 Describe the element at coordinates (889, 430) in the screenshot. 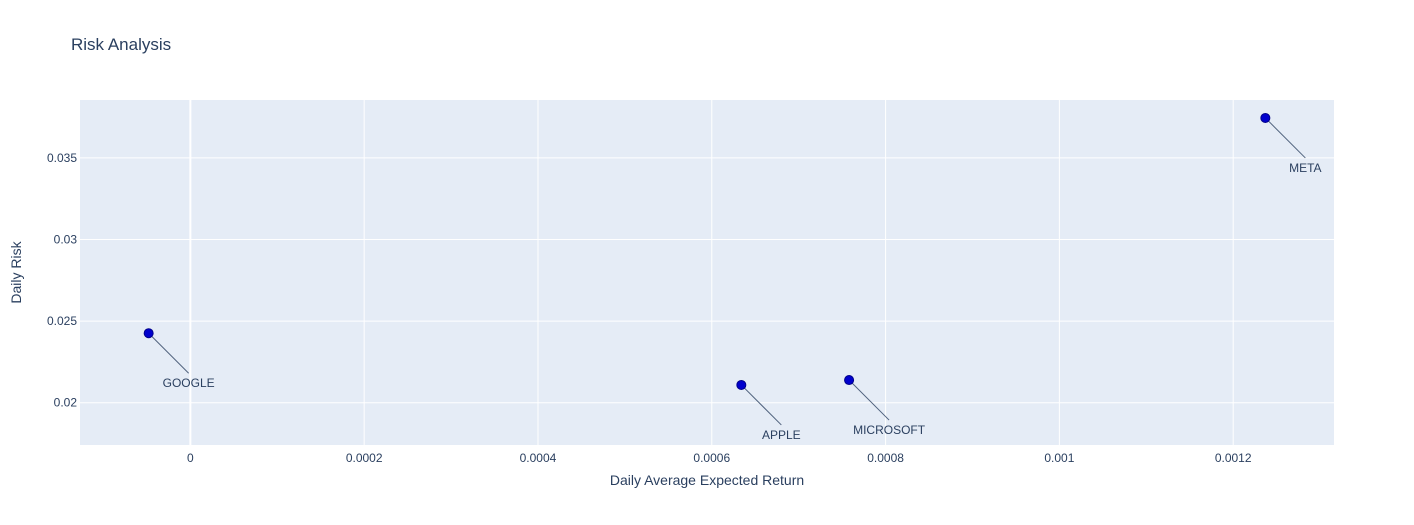

I see `point-label: MICROSOFT` at that location.